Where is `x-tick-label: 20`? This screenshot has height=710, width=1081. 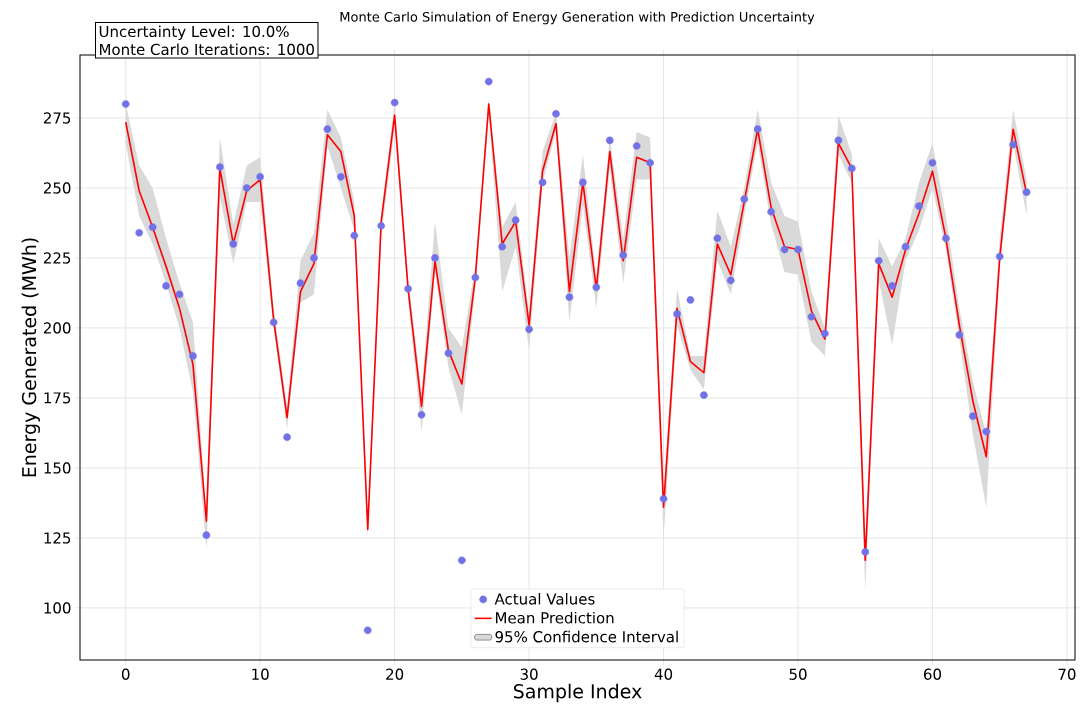 x-tick-label: 20 is located at coordinates (395, 674).